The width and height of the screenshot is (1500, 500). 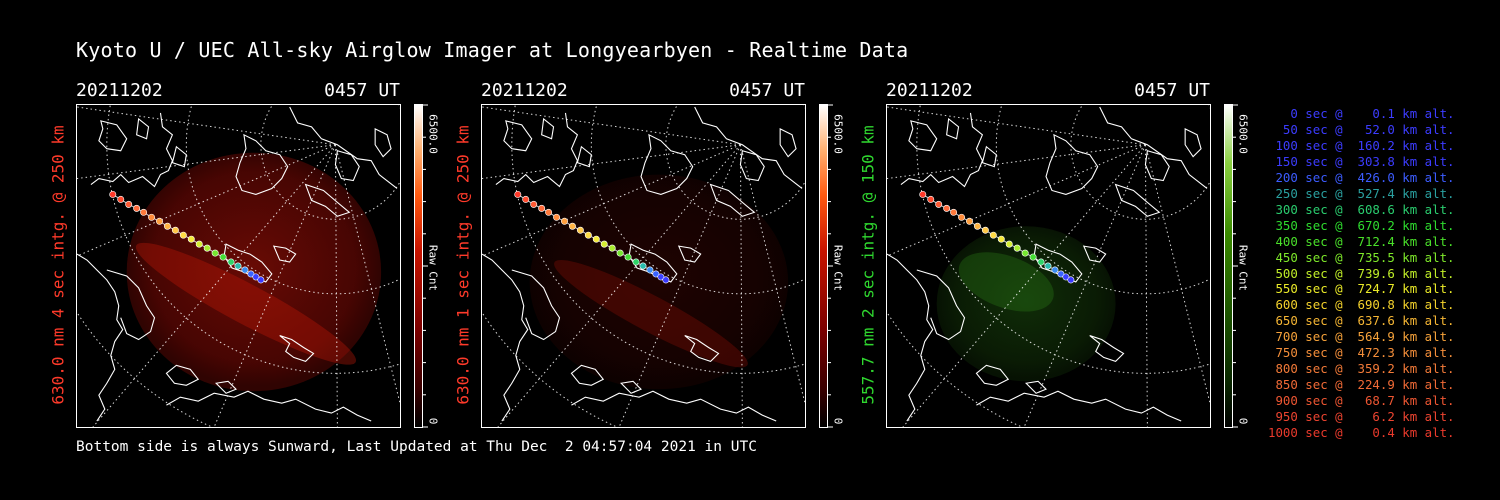 I want to click on legend-entry: 950 sec @ 6.2 km alt., so click(x=1361, y=417).